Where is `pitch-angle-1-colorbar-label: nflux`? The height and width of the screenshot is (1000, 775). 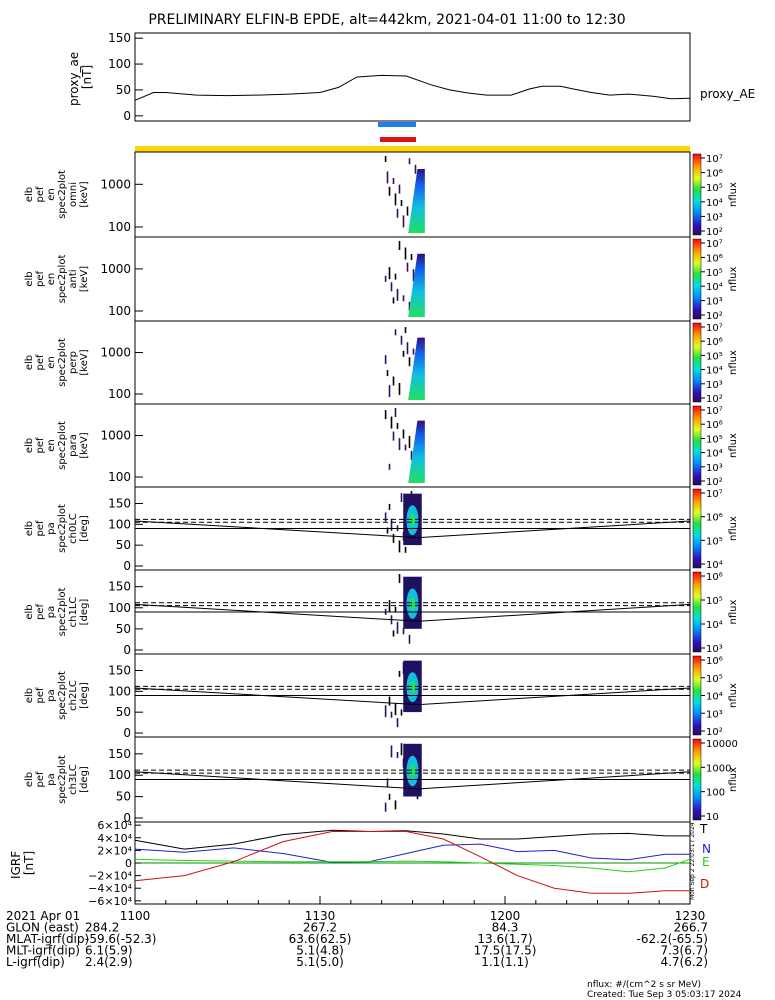 pitch-angle-1-colorbar-label: nflux is located at coordinates (733, 611).